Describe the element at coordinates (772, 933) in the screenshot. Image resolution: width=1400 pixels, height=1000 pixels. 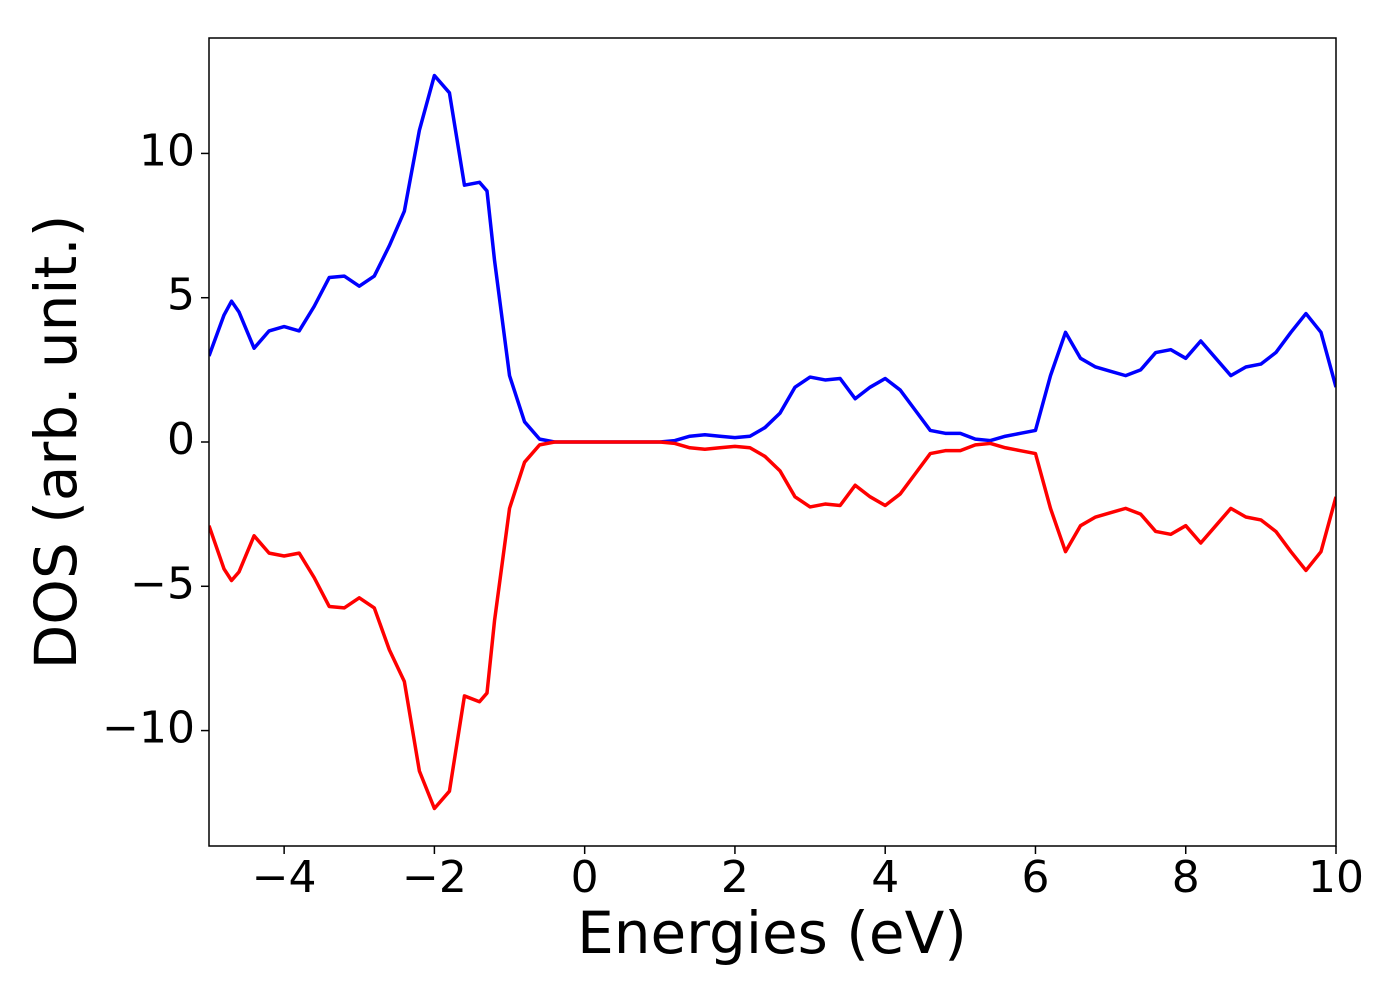
I see `x-axis-label: Energies (eV)` at that location.